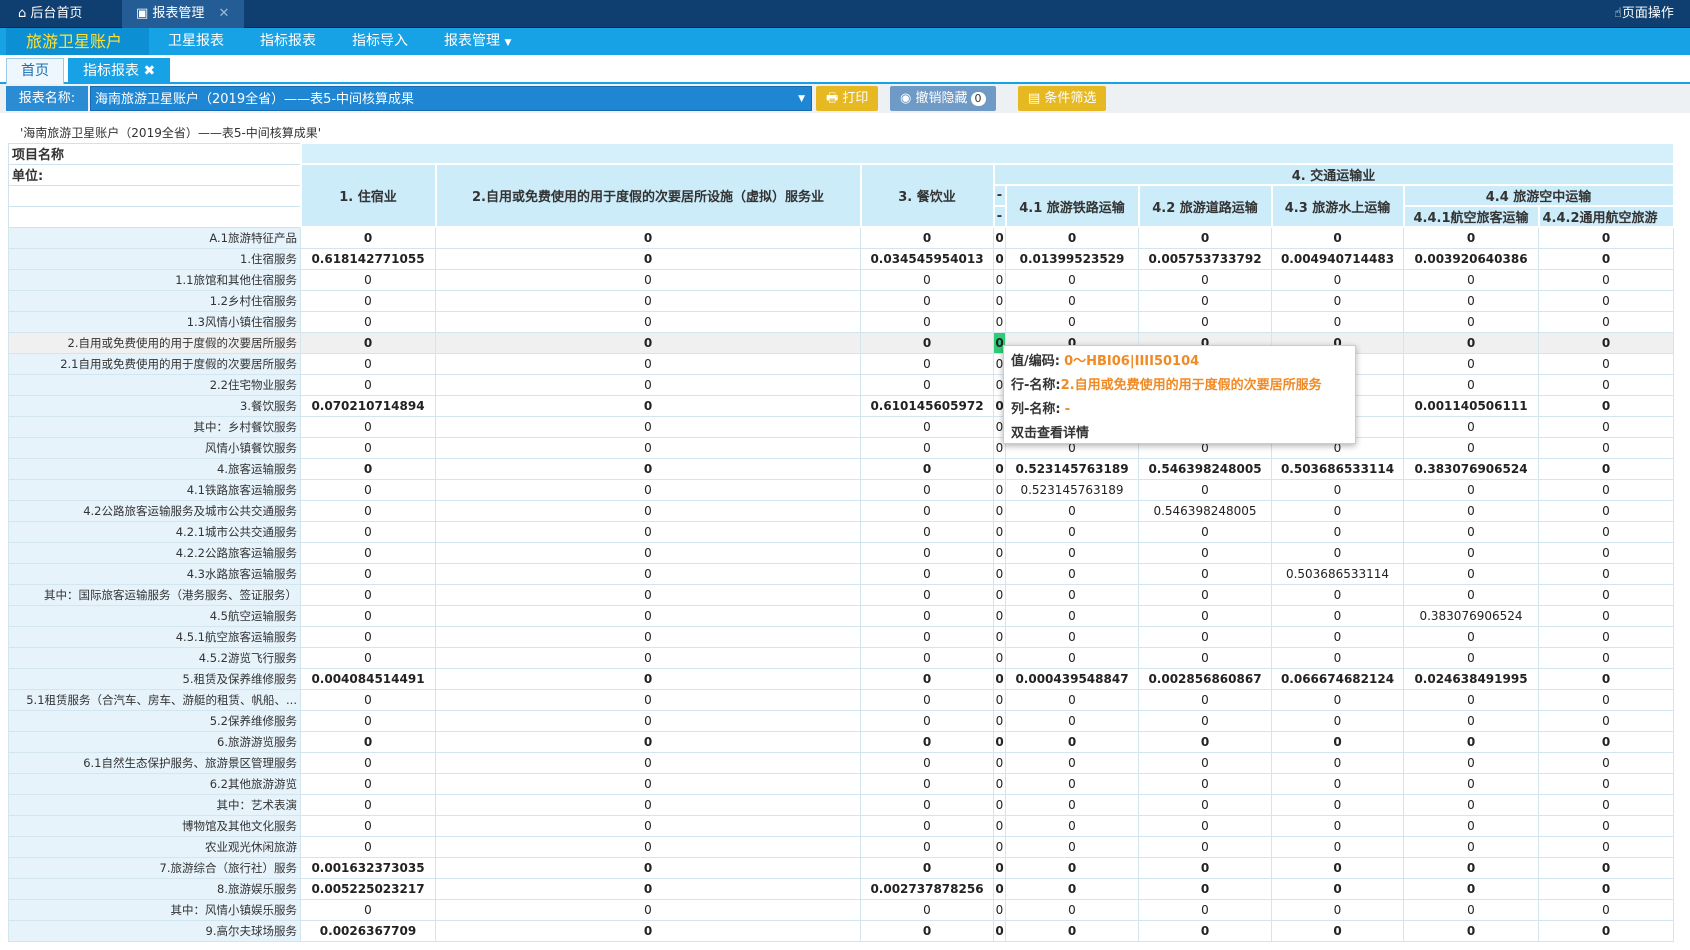  Describe the element at coordinates (1471, 216) in the screenshot. I see `column-header: 4.4.1航空旅客运输` at that location.